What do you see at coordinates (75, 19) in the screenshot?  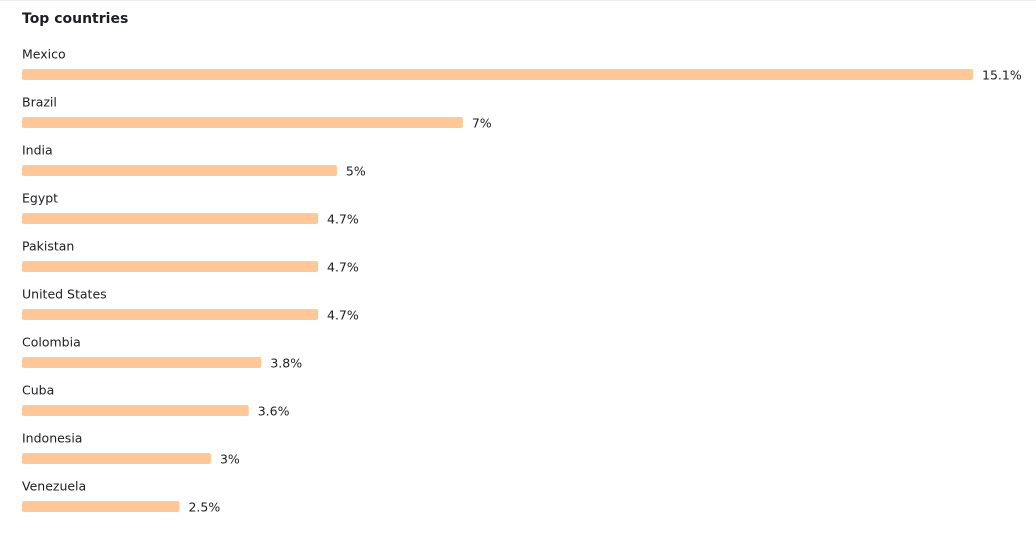 I see `chart-title: Top countries` at bounding box center [75, 19].